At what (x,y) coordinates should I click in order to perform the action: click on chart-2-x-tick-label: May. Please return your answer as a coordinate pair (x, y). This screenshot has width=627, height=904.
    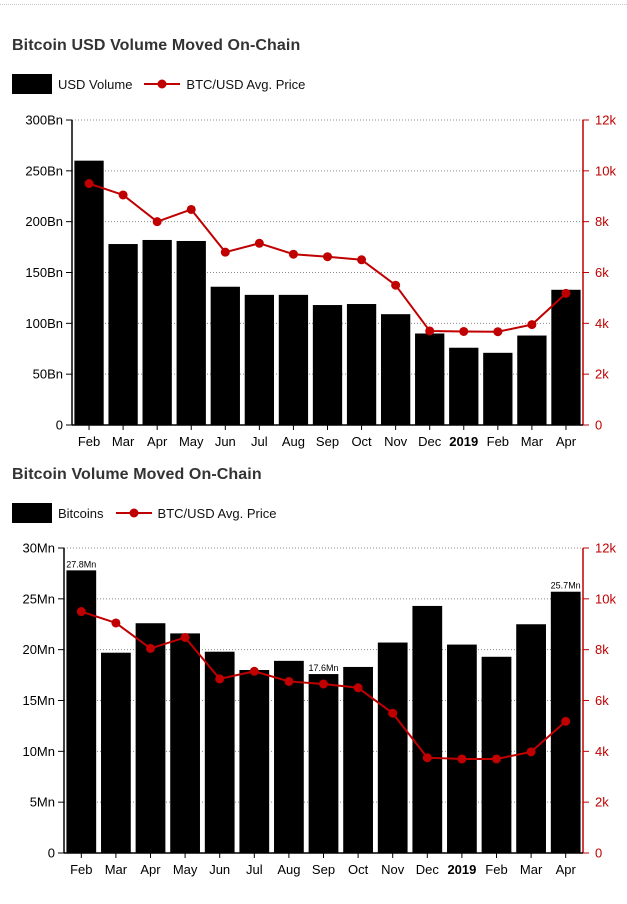
    Looking at the image, I should click on (185, 869).